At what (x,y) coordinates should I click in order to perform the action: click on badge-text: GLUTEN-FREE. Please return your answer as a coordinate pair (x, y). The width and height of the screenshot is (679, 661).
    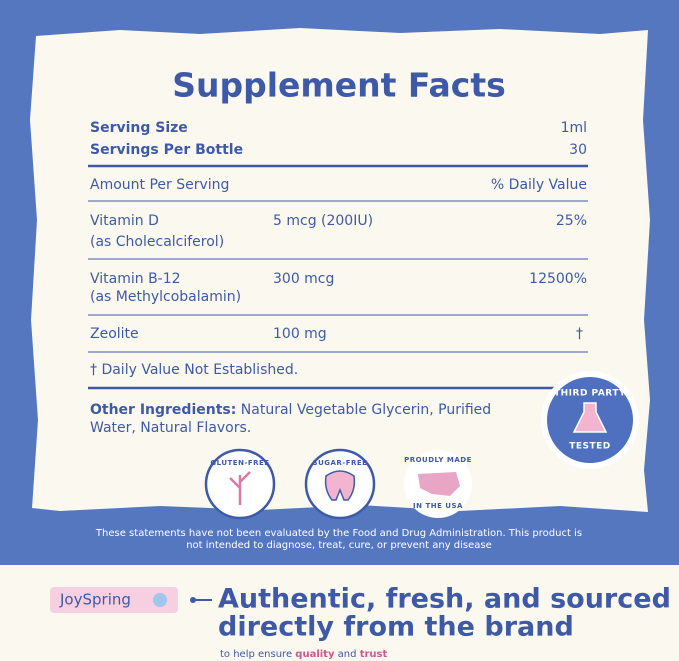
    Looking at the image, I should click on (239, 463).